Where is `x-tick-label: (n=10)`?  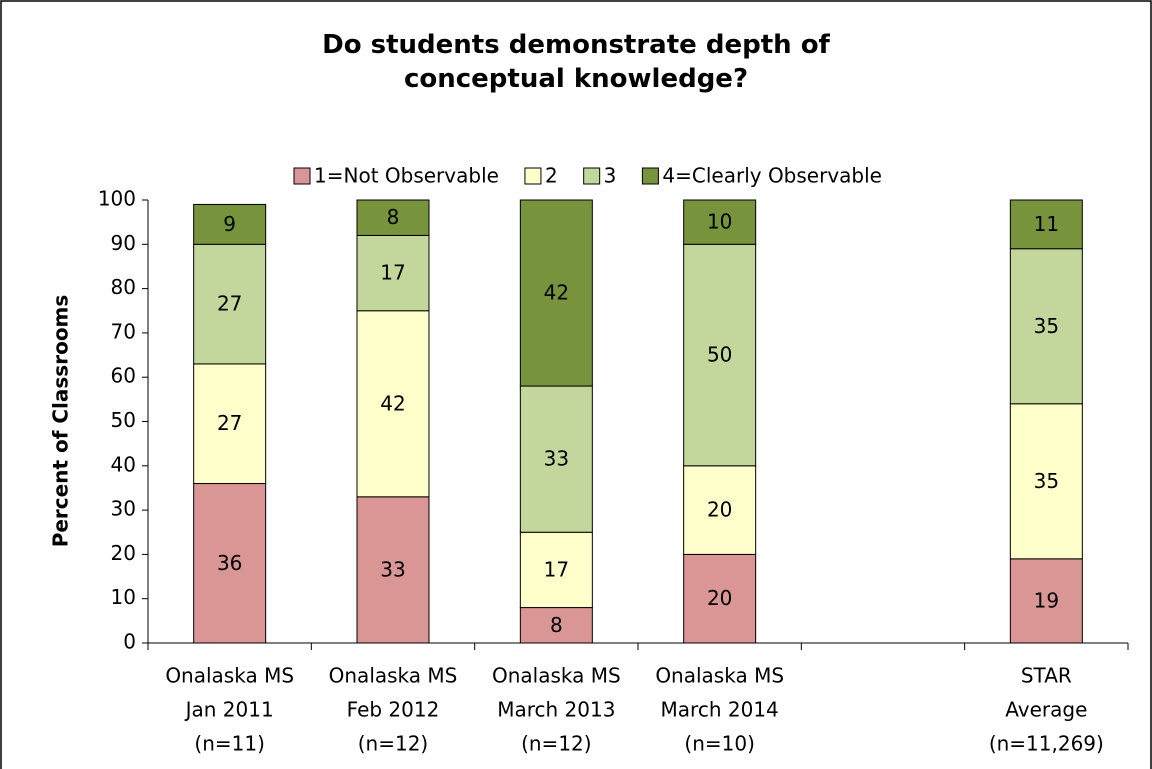 x-tick-label: (n=10) is located at coordinates (719, 744).